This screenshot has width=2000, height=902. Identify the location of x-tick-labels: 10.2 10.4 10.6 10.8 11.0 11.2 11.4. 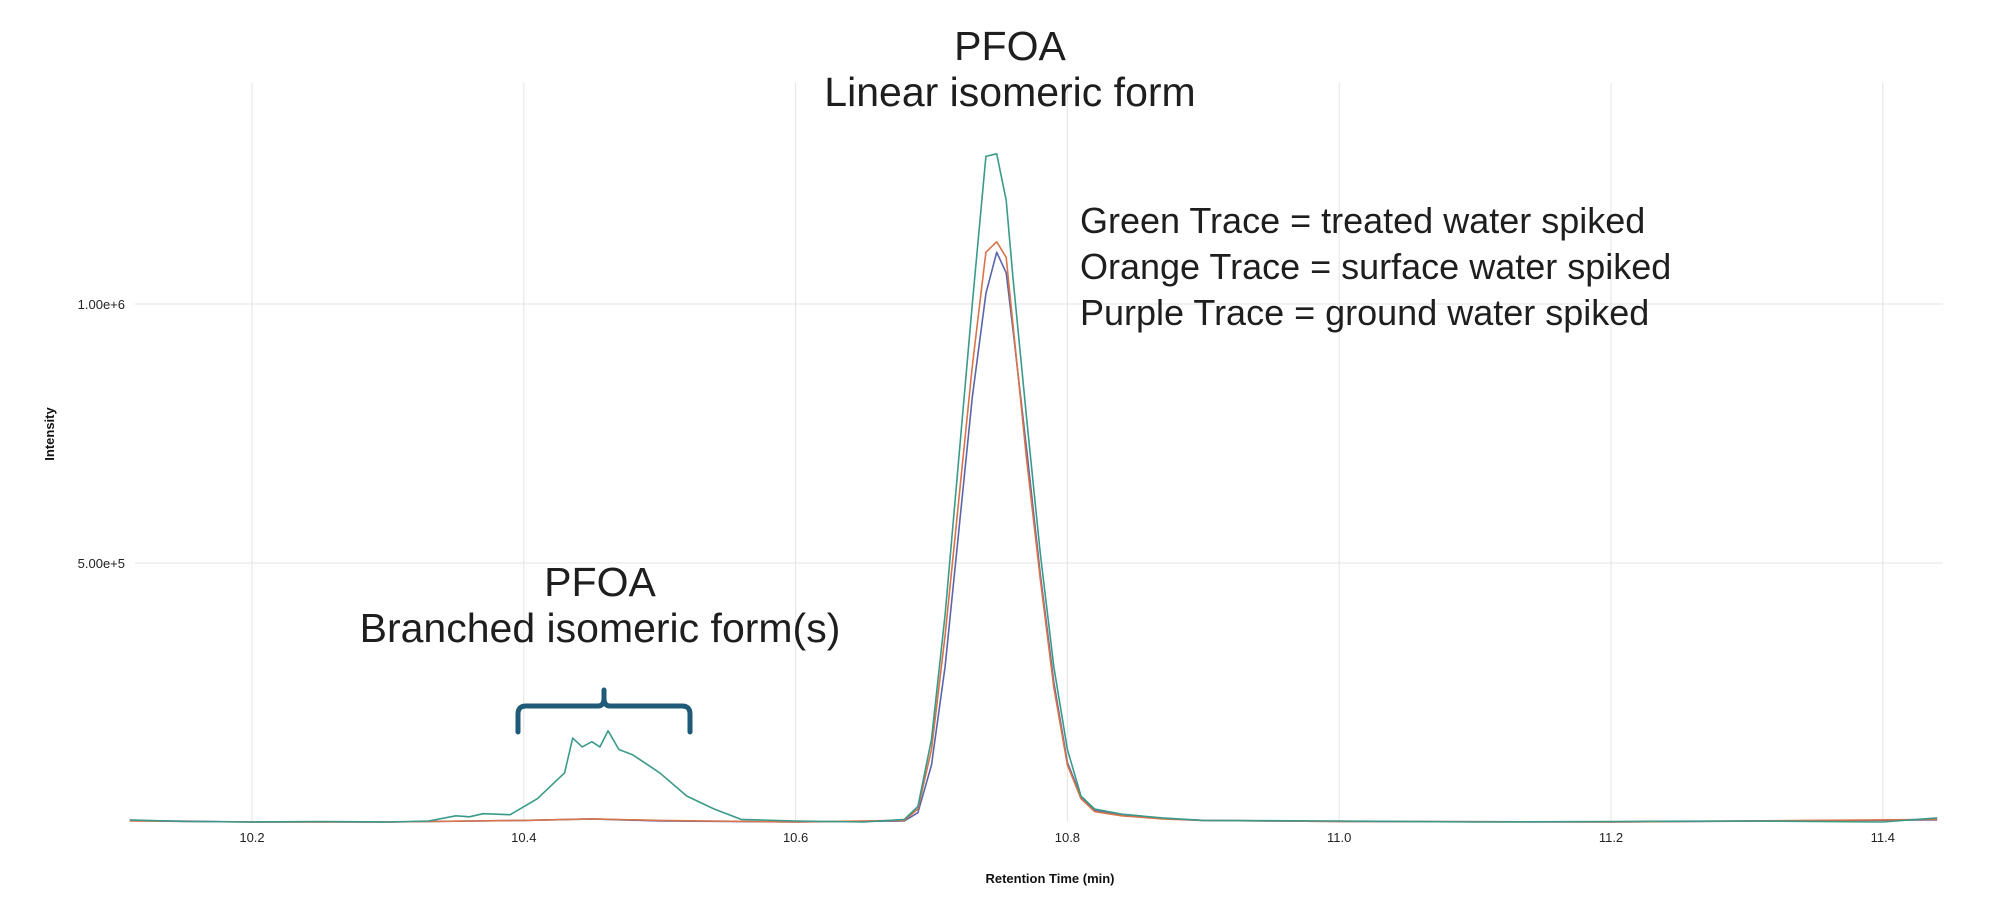
(1067, 837).